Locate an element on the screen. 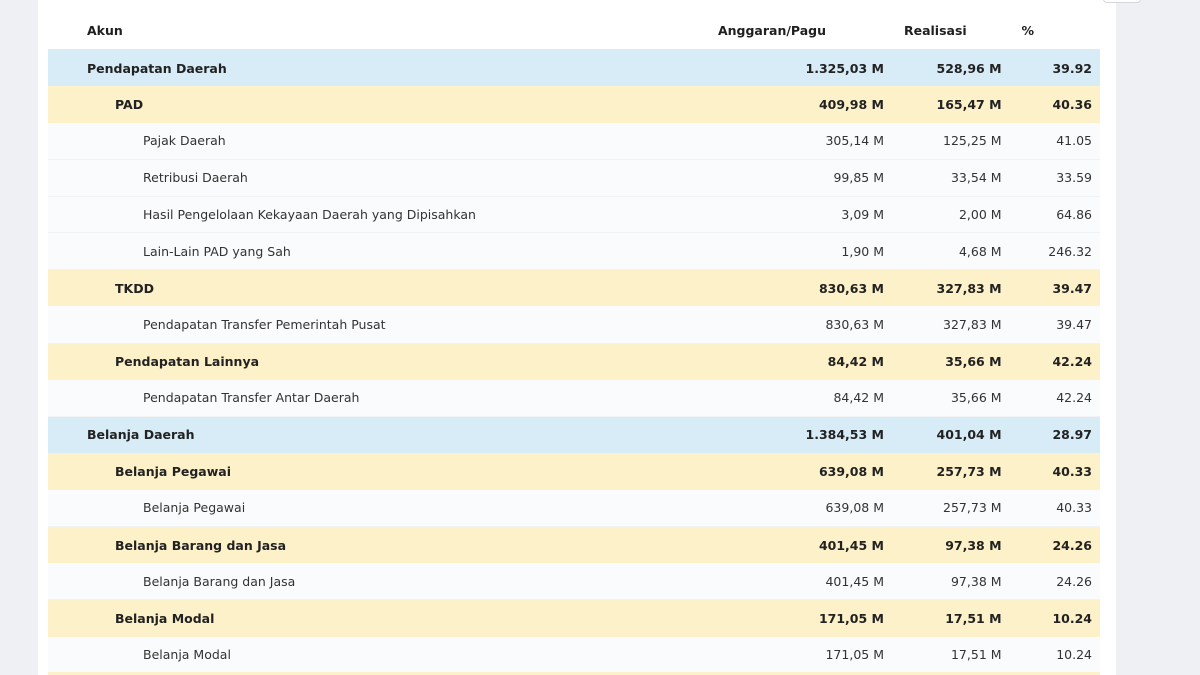  cell-persen: 39.92 is located at coordinates (1072, 68).